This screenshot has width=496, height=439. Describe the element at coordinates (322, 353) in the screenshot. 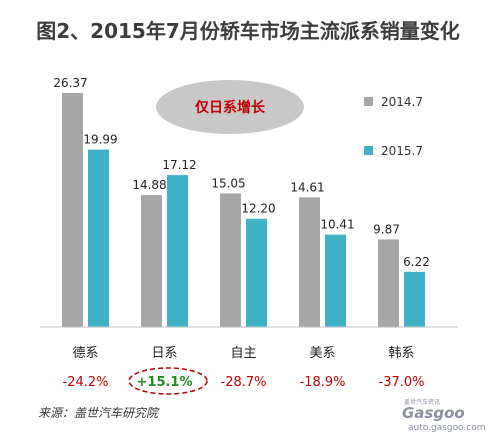

I see `category-label-3: 美系` at that location.